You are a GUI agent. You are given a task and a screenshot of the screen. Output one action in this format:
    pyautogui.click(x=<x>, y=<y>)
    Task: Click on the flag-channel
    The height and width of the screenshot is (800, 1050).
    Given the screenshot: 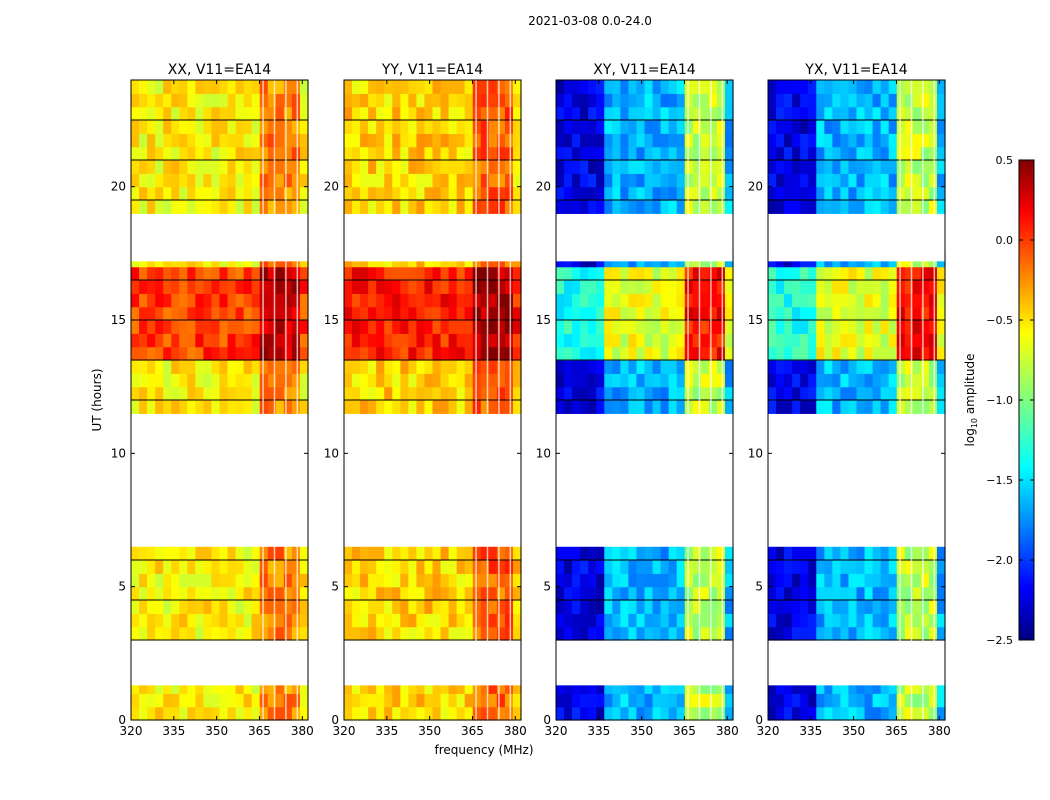 What is the action you would take?
    pyautogui.click(x=274, y=400)
    